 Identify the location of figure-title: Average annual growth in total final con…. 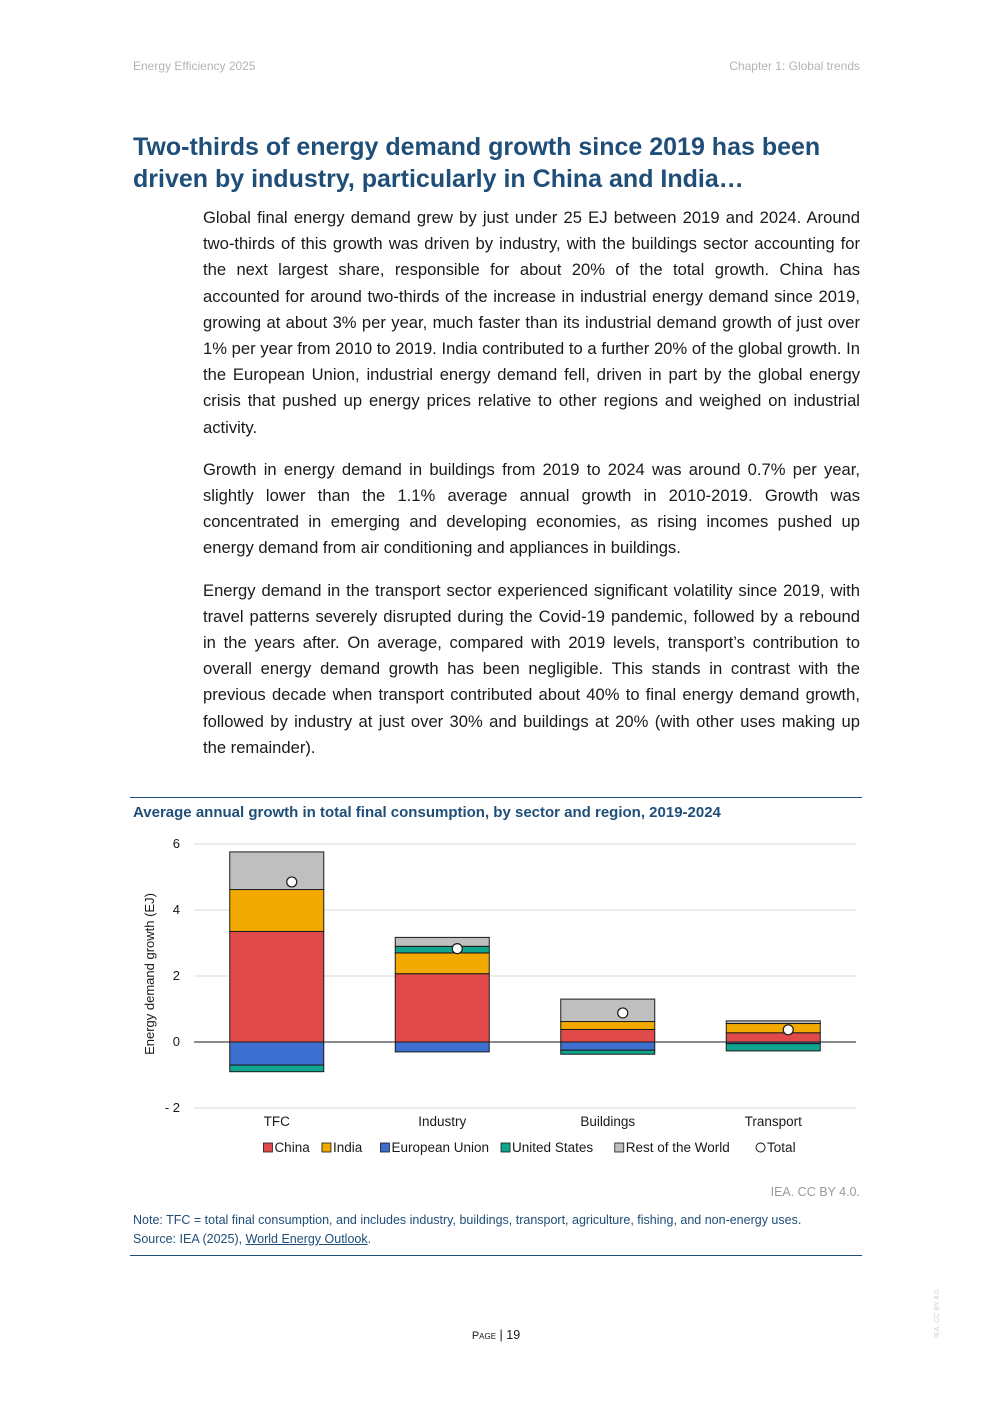
(427, 812).